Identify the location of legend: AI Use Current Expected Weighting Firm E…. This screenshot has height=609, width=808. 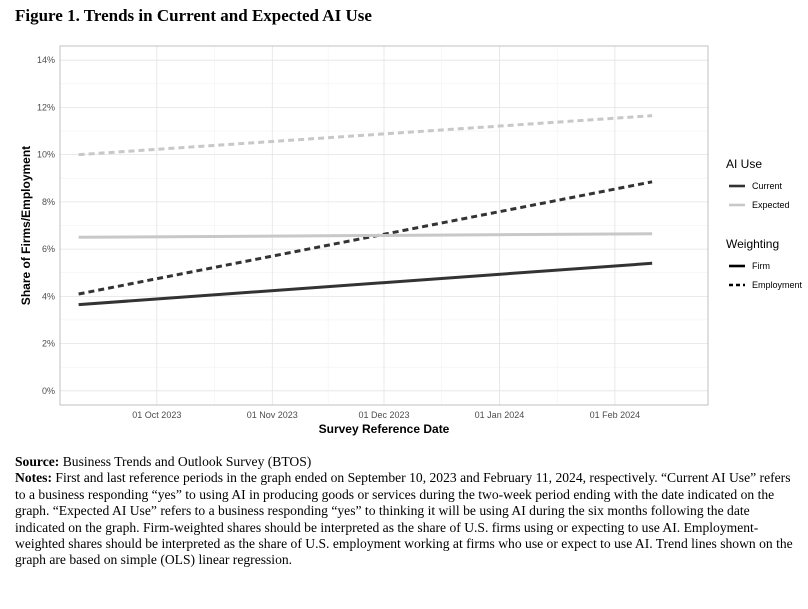
(764, 223).